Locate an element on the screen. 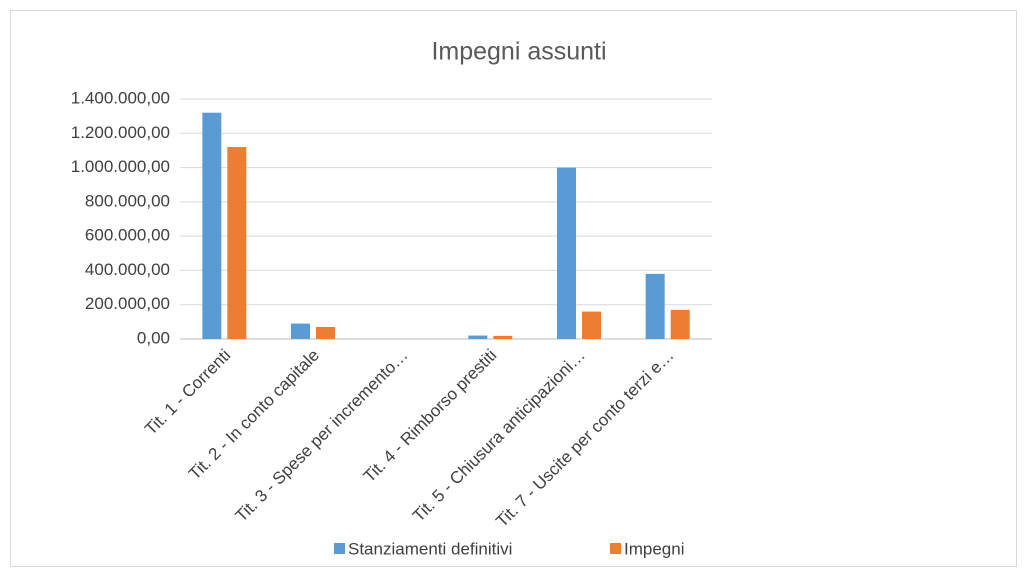 The width and height of the screenshot is (1027, 577). y-tick-label: 600.000,00 is located at coordinates (127, 235).